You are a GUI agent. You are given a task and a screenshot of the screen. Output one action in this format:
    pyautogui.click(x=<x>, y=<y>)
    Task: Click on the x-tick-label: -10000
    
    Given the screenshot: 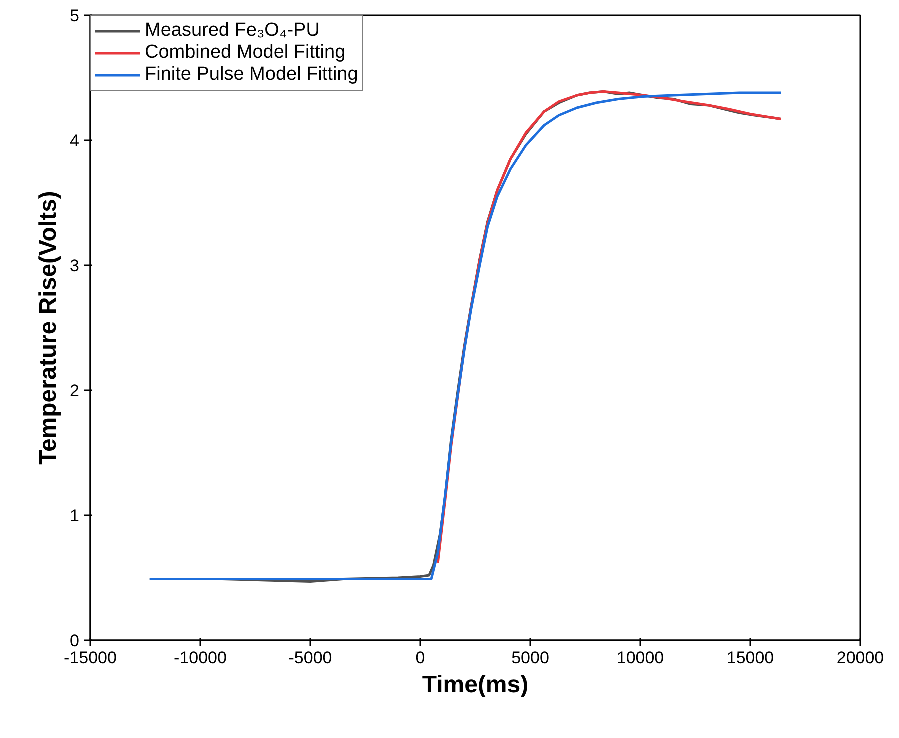 What is the action you would take?
    pyautogui.click(x=200, y=658)
    